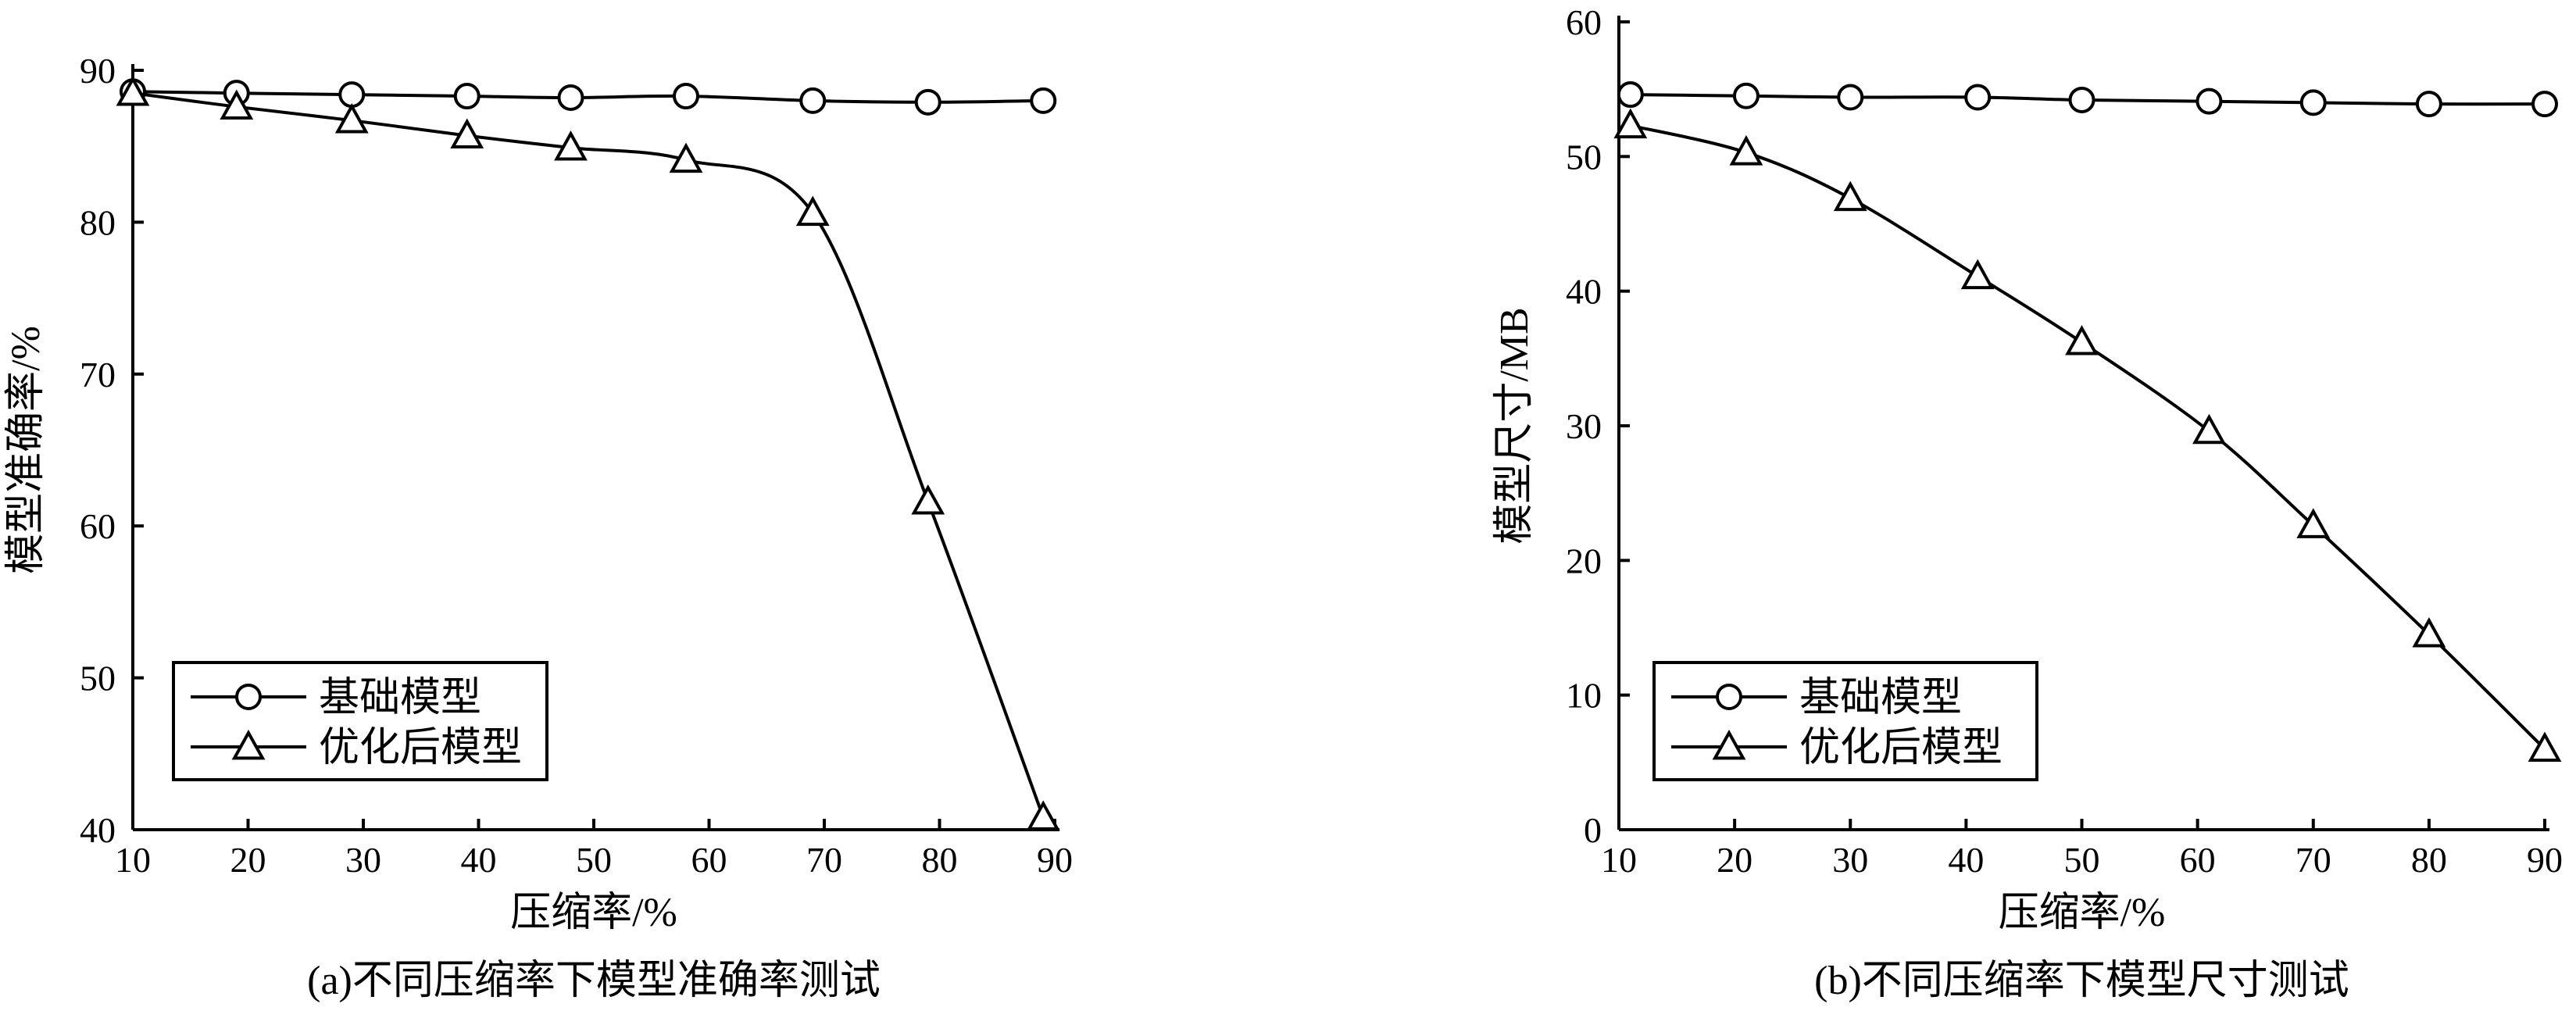 The width and height of the screenshot is (2576, 1018). Describe the element at coordinates (1593, 830) in the screenshot. I see `y-tick-label: 0` at that location.